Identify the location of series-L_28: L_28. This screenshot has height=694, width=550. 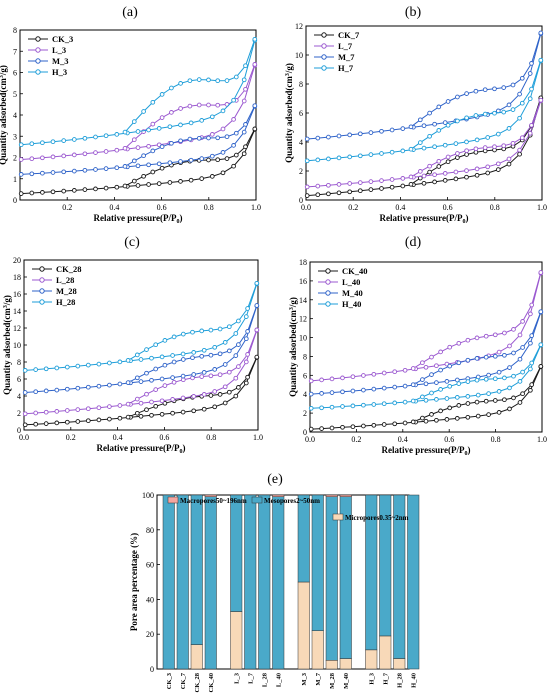
(141, 346).